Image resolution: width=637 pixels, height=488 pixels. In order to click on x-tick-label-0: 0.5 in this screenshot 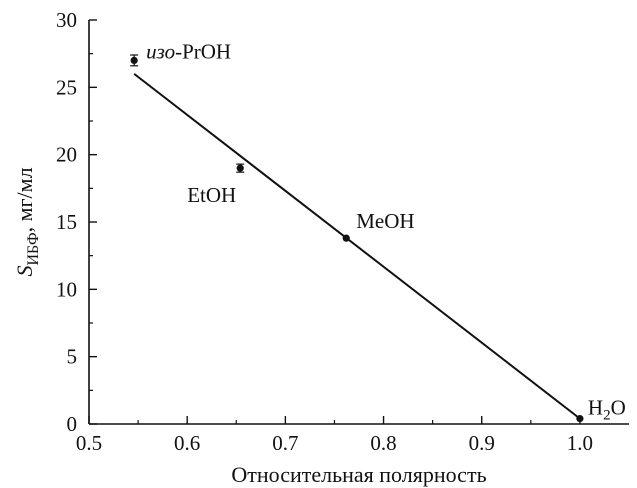, I will do `click(89, 443)`.